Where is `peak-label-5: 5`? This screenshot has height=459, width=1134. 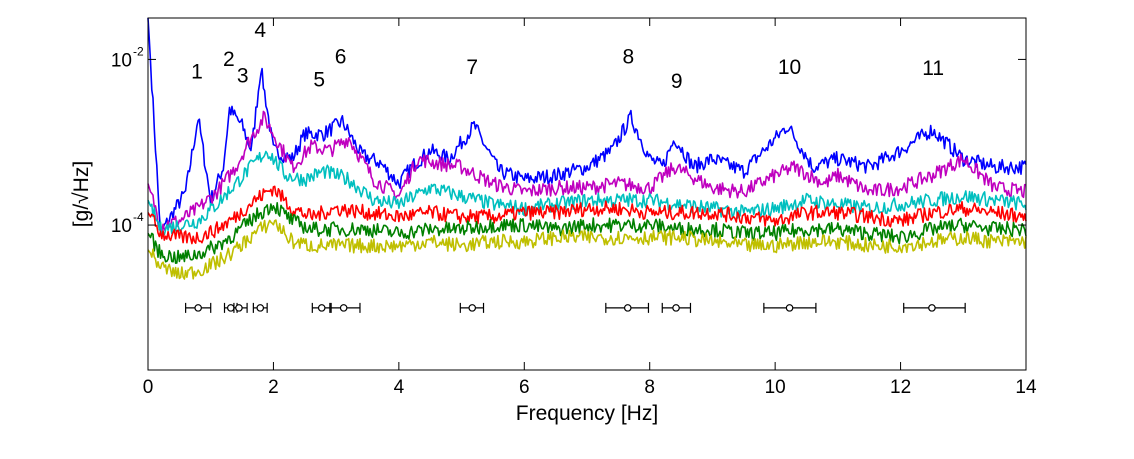
peak-label-5: 5 is located at coordinates (319, 80).